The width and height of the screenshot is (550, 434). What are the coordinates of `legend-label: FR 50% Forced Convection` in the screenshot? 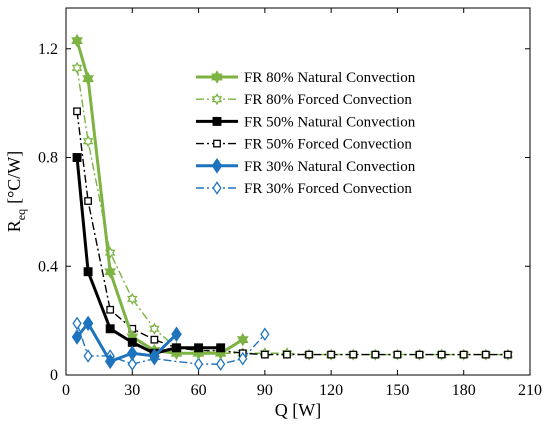 It's located at (328, 145).